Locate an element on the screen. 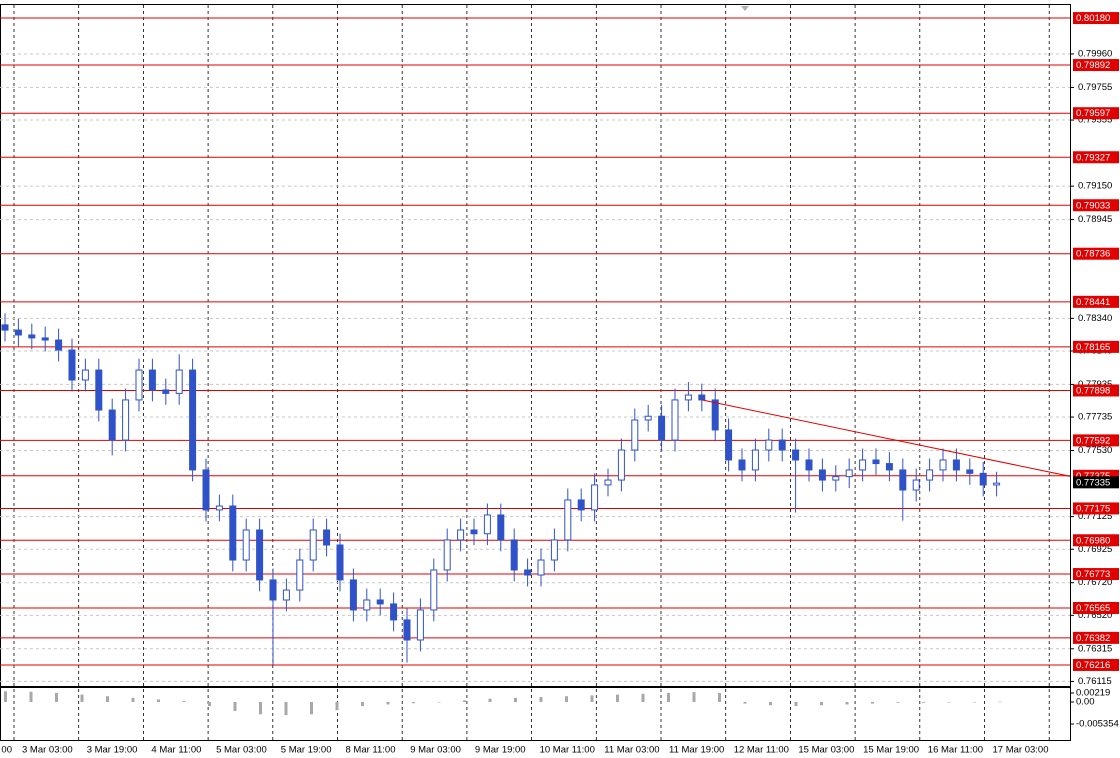 The width and height of the screenshot is (1120, 758). y-tick-label: 0.77735 is located at coordinates (1095, 417).